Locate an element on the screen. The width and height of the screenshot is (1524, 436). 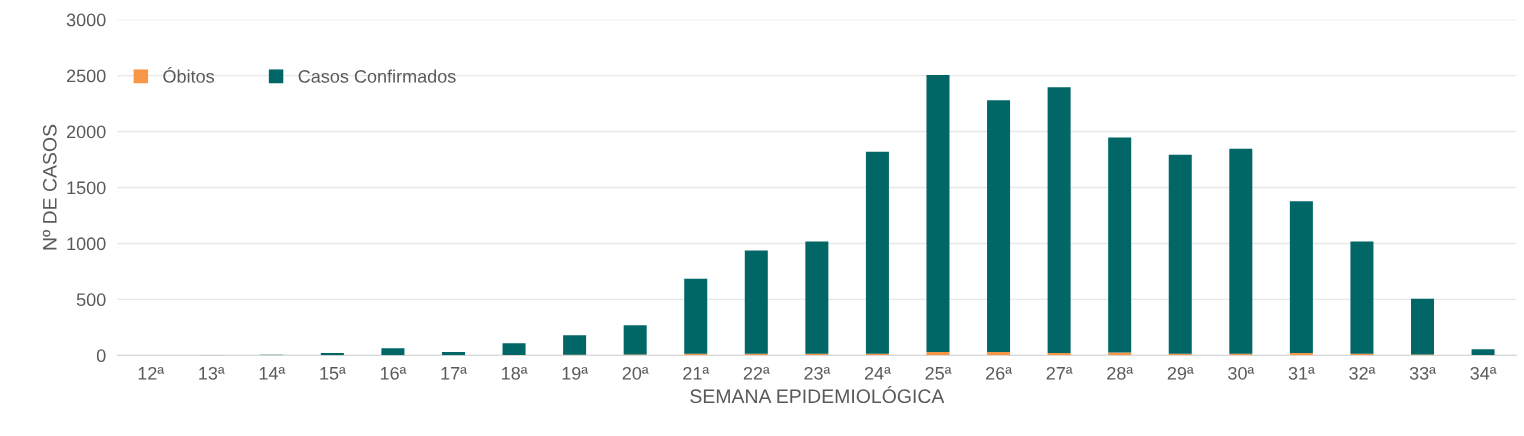
x-tick-label: 27ª is located at coordinates (1059, 373).